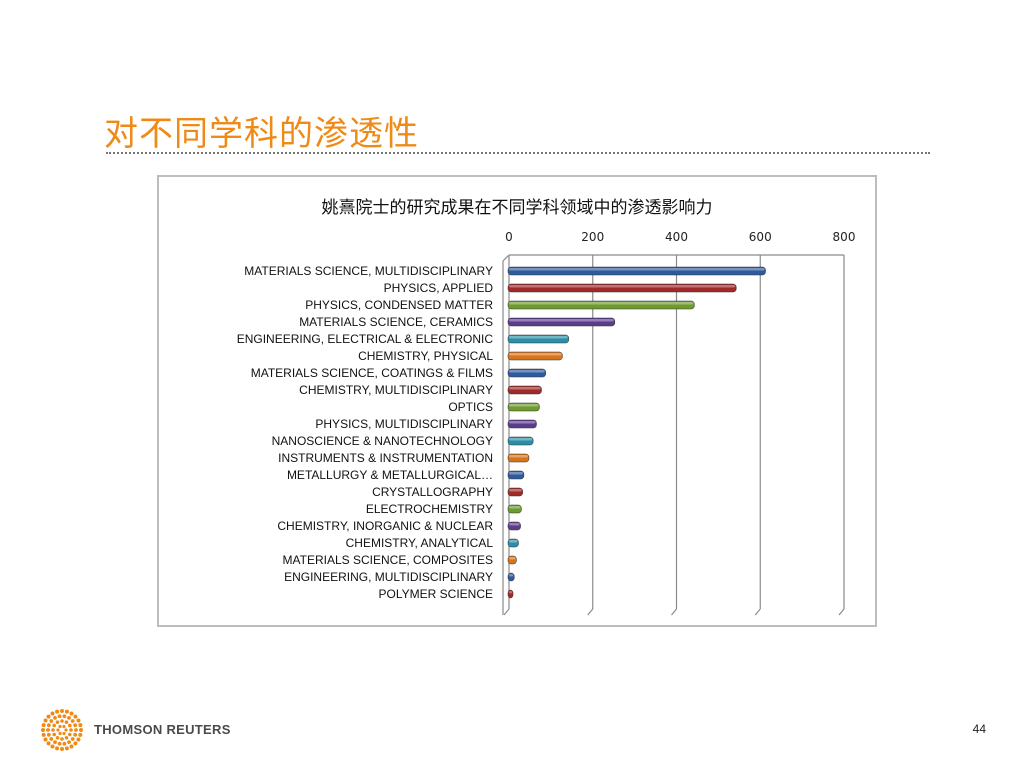 This screenshot has height=768, width=1024. I want to click on category-label: OPTICS, so click(470, 407).